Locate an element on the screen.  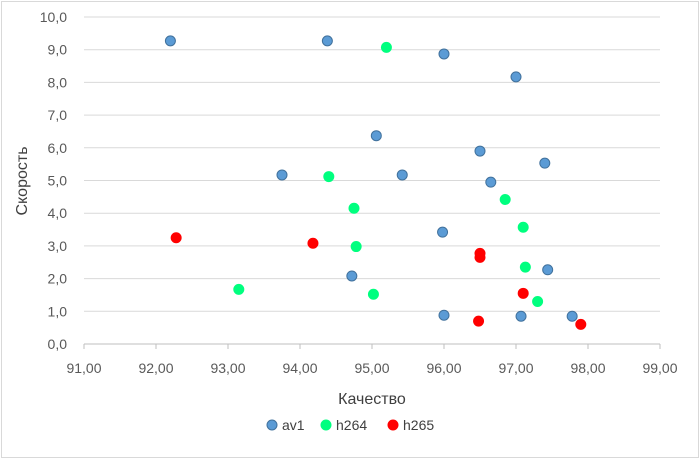
x-tick-label: 94,00 is located at coordinates (299, 368).